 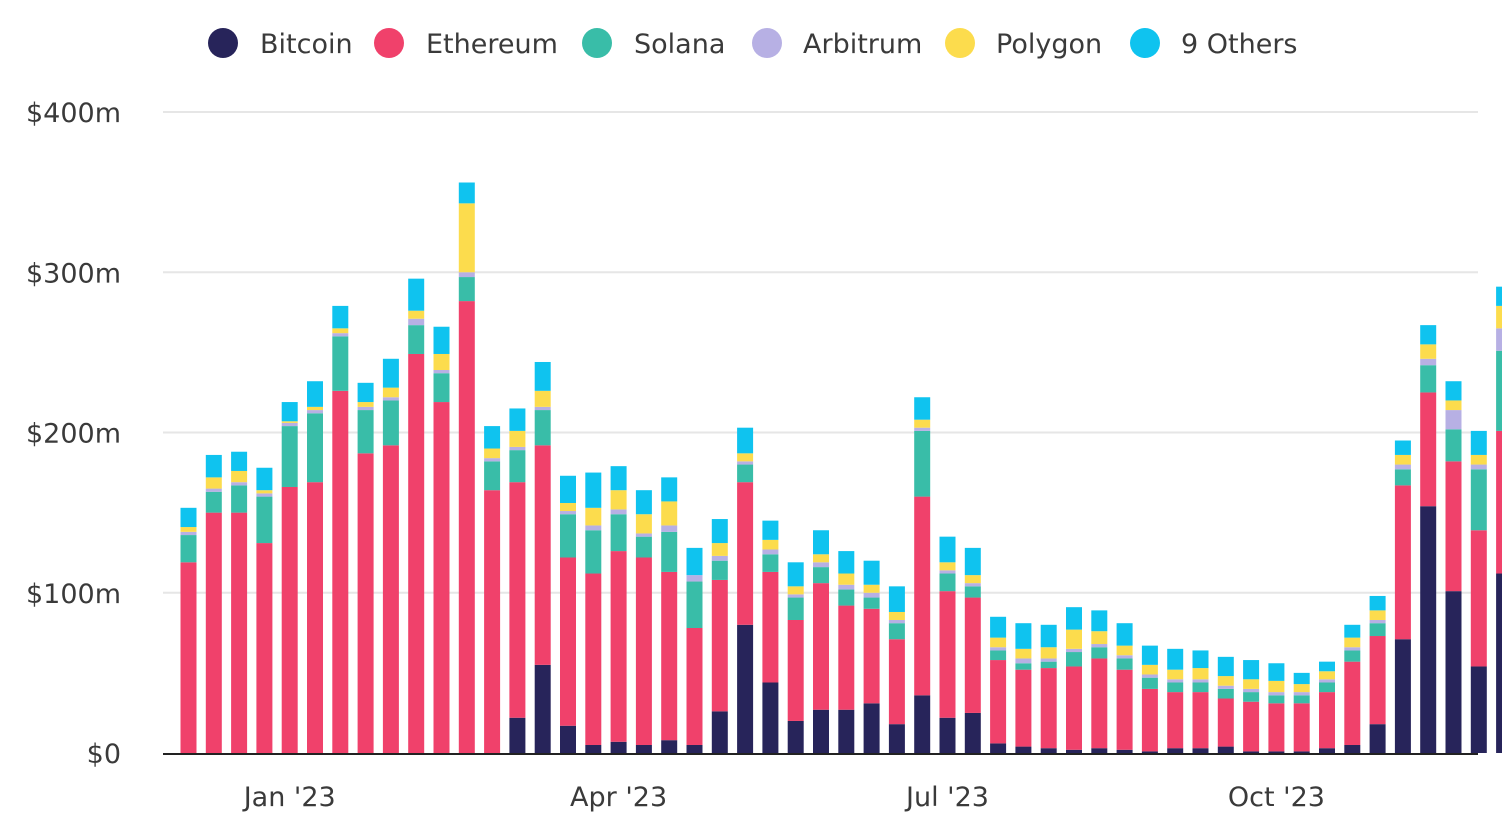 I want to click on y-tick-label: $0, so click(x=104, y=754).